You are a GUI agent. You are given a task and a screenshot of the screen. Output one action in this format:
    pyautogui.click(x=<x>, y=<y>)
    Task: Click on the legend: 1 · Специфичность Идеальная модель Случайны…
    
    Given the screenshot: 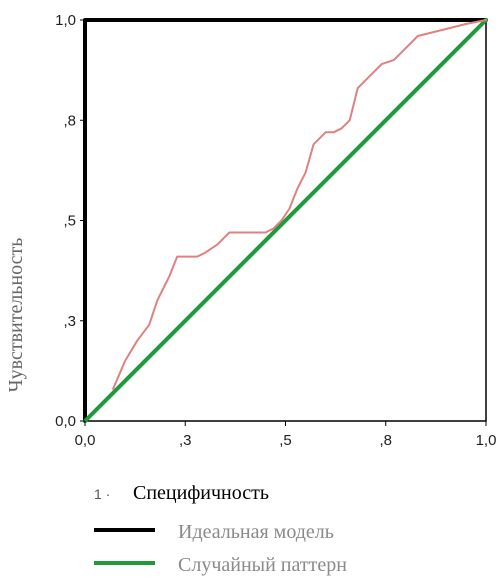 What is the action you would take?
    pyautogui.click(x=220, y=529)
    